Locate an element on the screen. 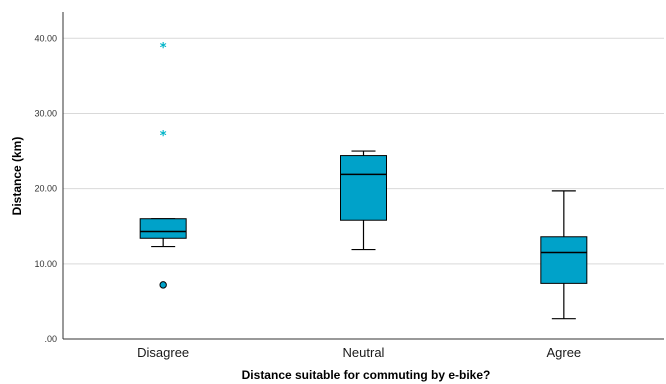 Image resolution: width=666 pixels, height=384 pixels. box-group-agree is located at coordinates (564, 255).